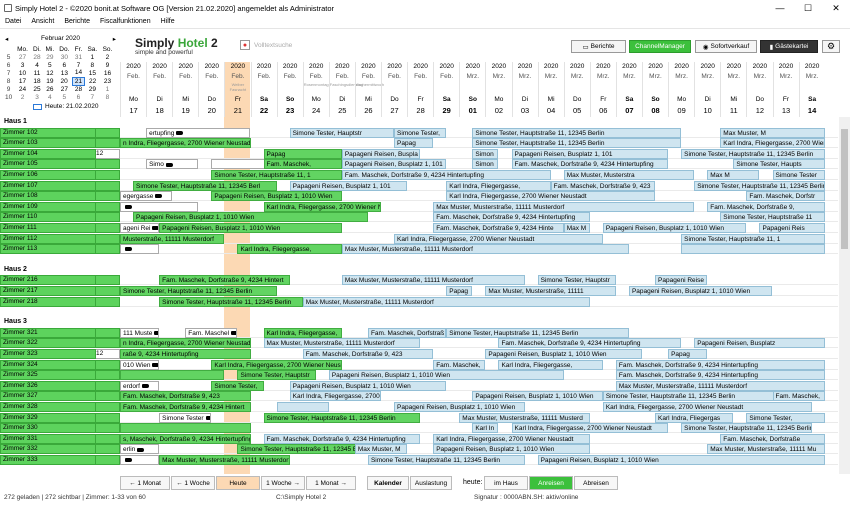  What do you see at coordinates (506, 483) in the screenshot?
I see `in-house-button: im Haus` at bounding box center [506, 483].